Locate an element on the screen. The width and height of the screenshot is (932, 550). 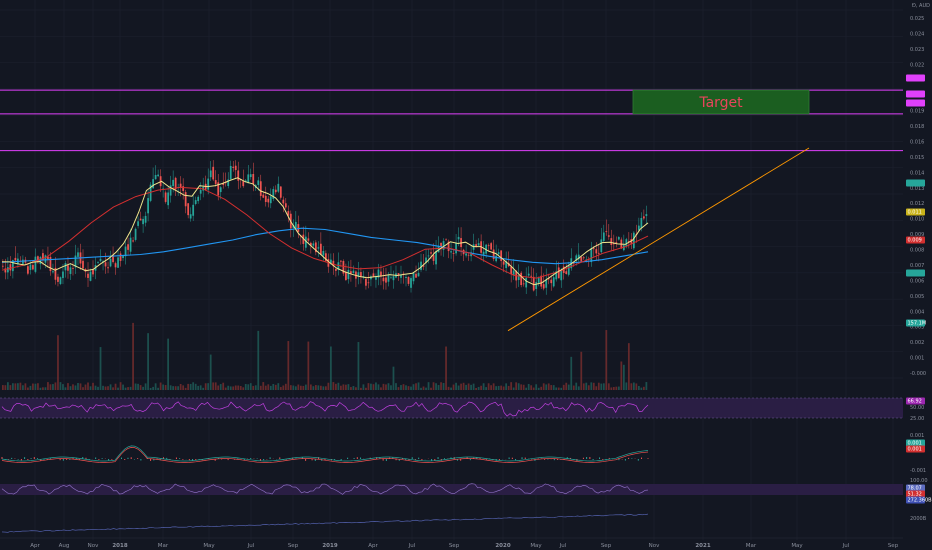
price-tick-label: 0.001 is located at coordinates (917, 359).